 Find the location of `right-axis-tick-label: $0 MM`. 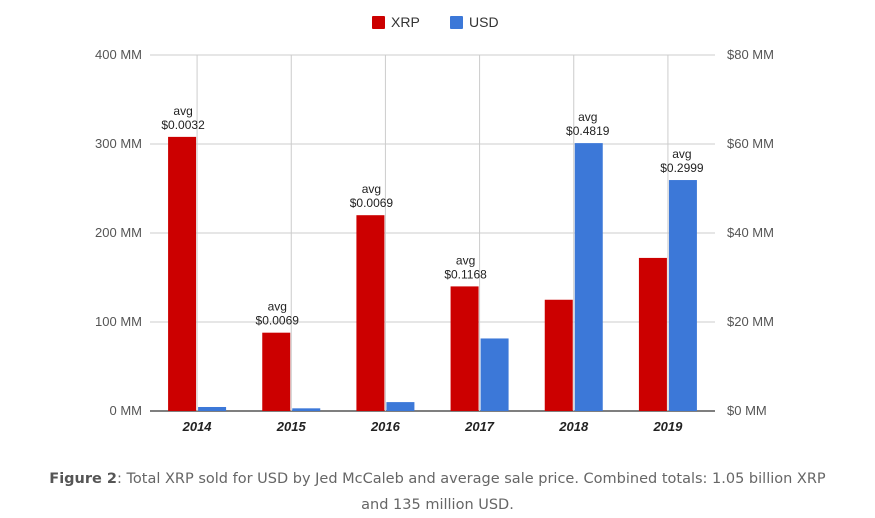

right-axis-tick-label: $0 MM is located at coordinates (747, 410).